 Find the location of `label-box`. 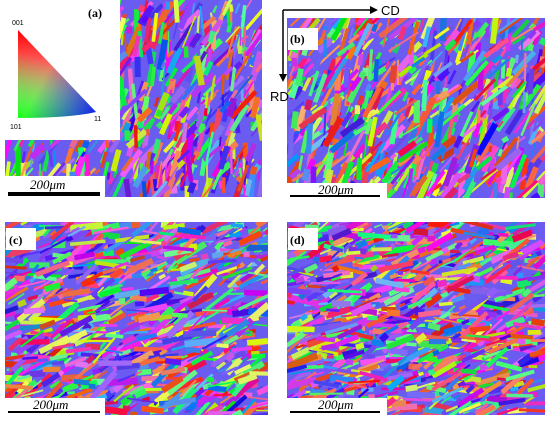

label-box is located at coordinates (303, 239).